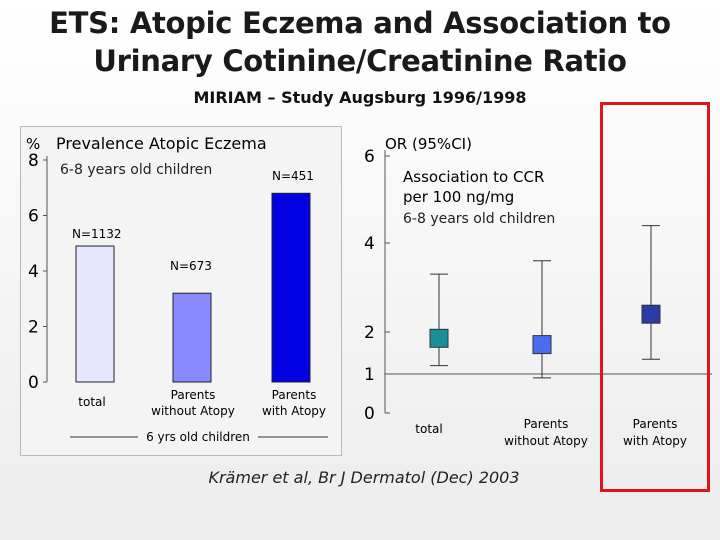 Image resolution: width=720 pixels, height=540 pixels. I want to click on bar-x-label: with Atopy, so click(294, 411).